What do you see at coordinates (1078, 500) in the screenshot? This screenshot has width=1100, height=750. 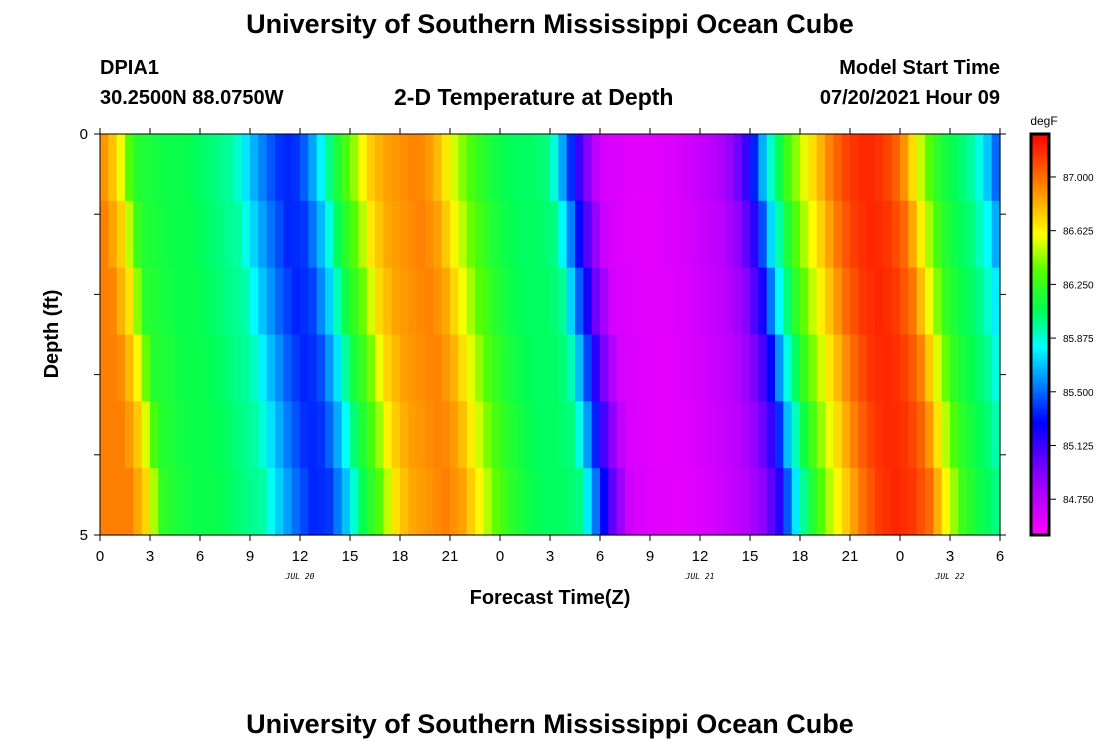 I see `colorbar-tick-label: 84.750` at bounding box center [1078, 500].